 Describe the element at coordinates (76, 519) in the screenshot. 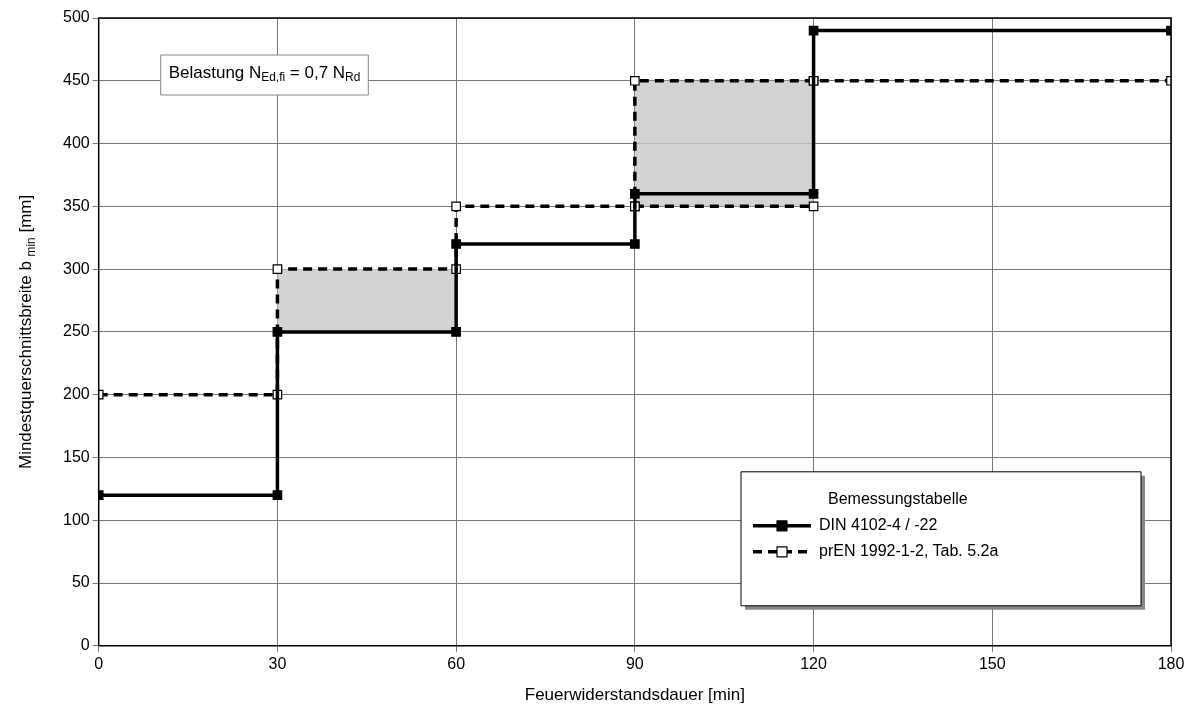

I see `y-tick-label: 100` at that location.